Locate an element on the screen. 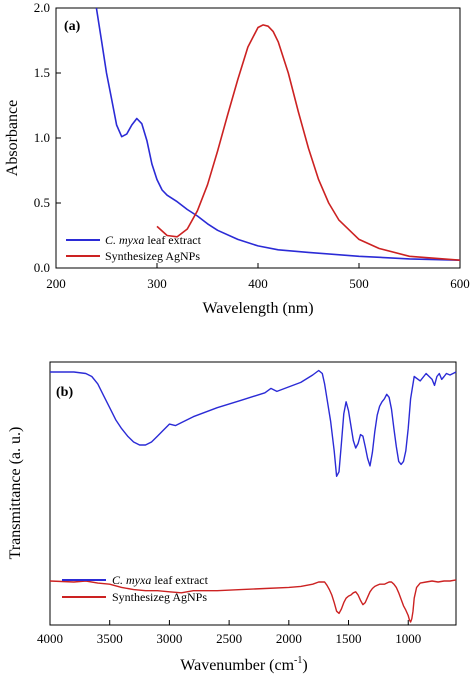 The image size is (474, 678). panel-a-y-tick-label: 2.0 is located at coordinates (42, 7).